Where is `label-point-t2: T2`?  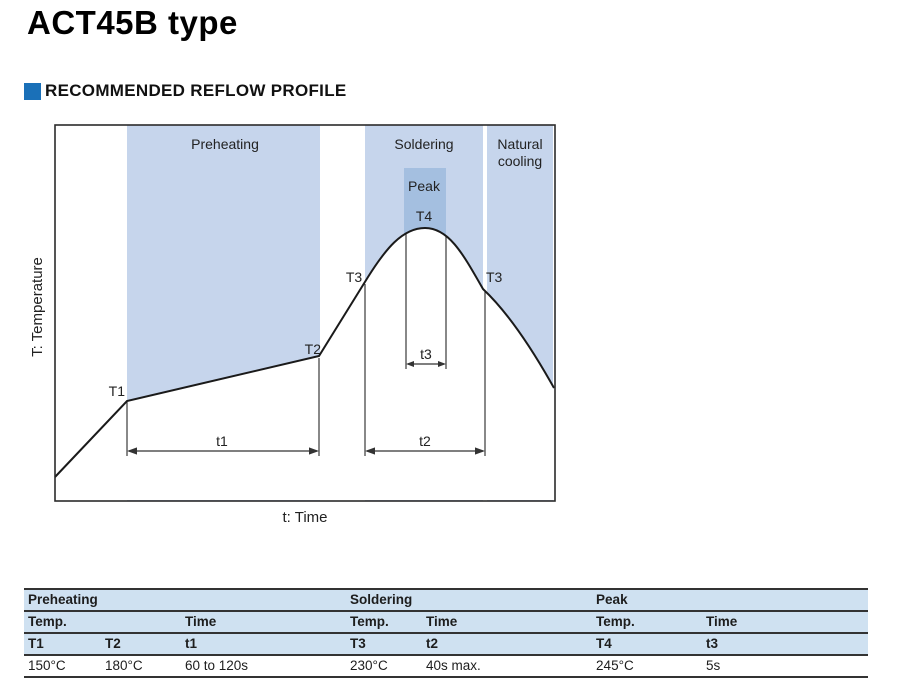 label-point-t2: T2 is located at coordinates (313, 349).